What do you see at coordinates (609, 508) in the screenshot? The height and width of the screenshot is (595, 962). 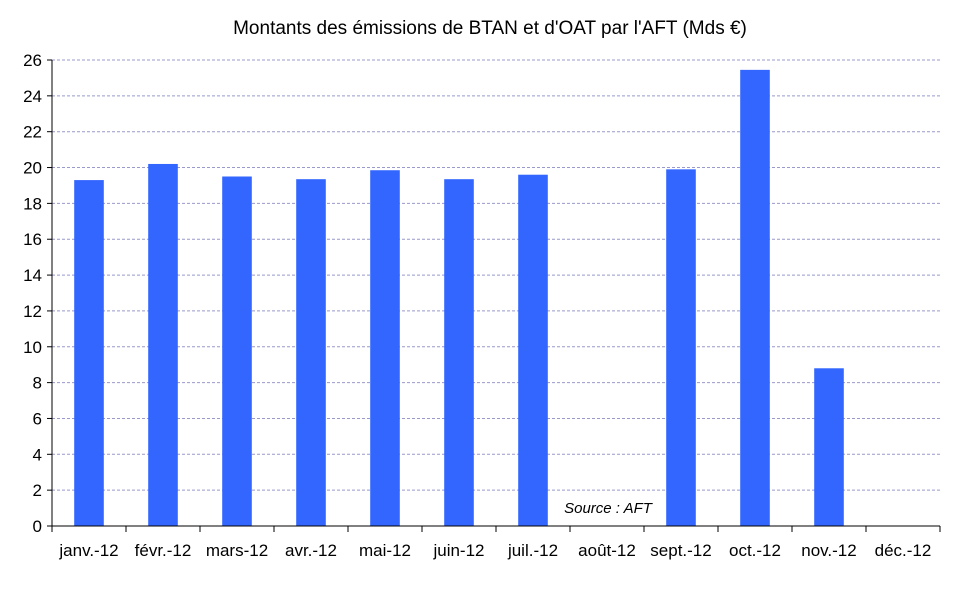 I see `source-annotation: Source : AFT` at bounding box center [609, 508].